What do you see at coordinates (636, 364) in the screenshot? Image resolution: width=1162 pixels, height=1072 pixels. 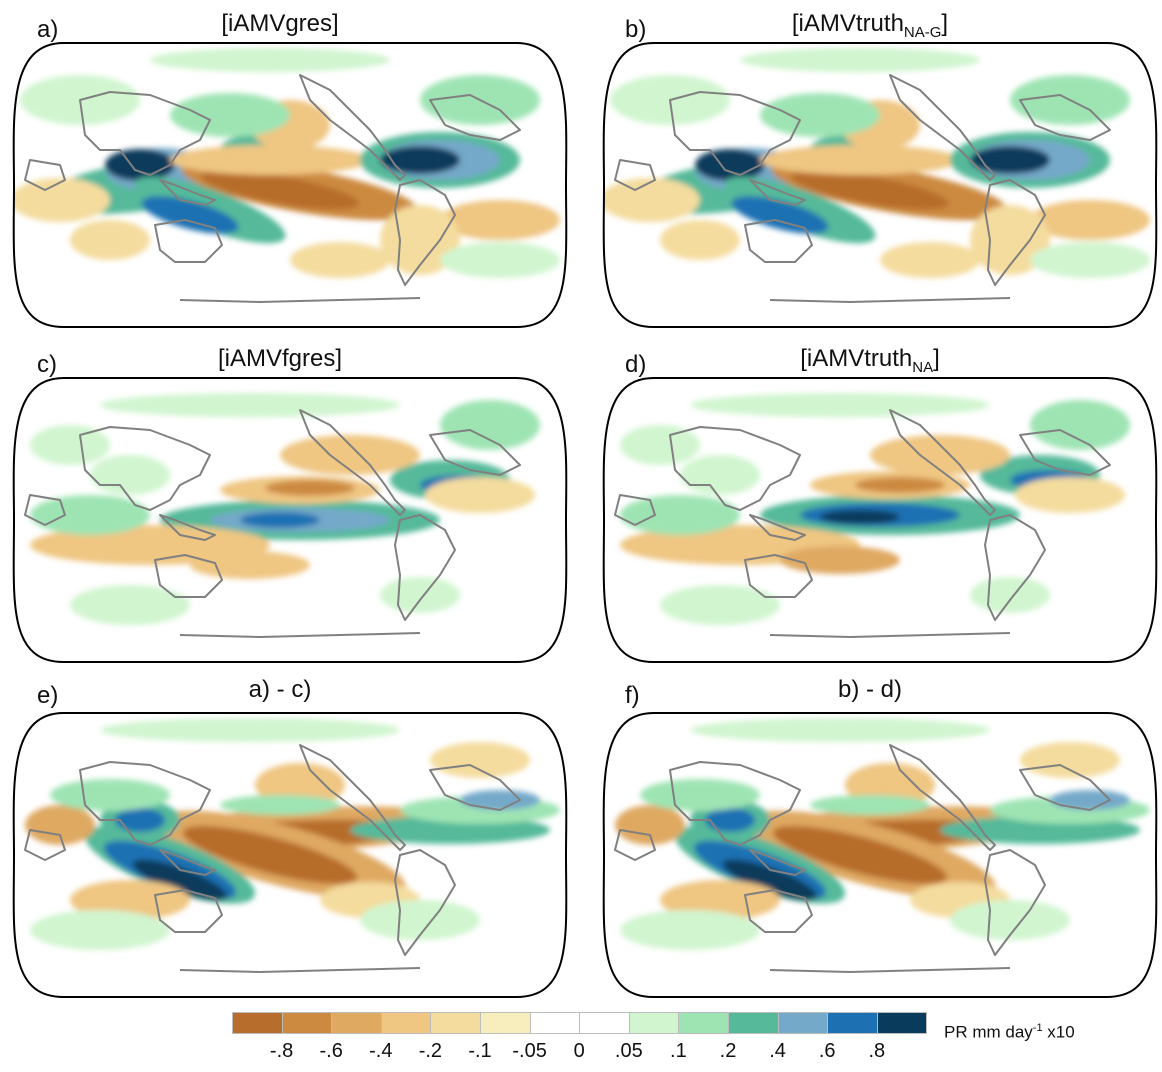 I see `panel-letter: d)` at bounding box center [636, 364].